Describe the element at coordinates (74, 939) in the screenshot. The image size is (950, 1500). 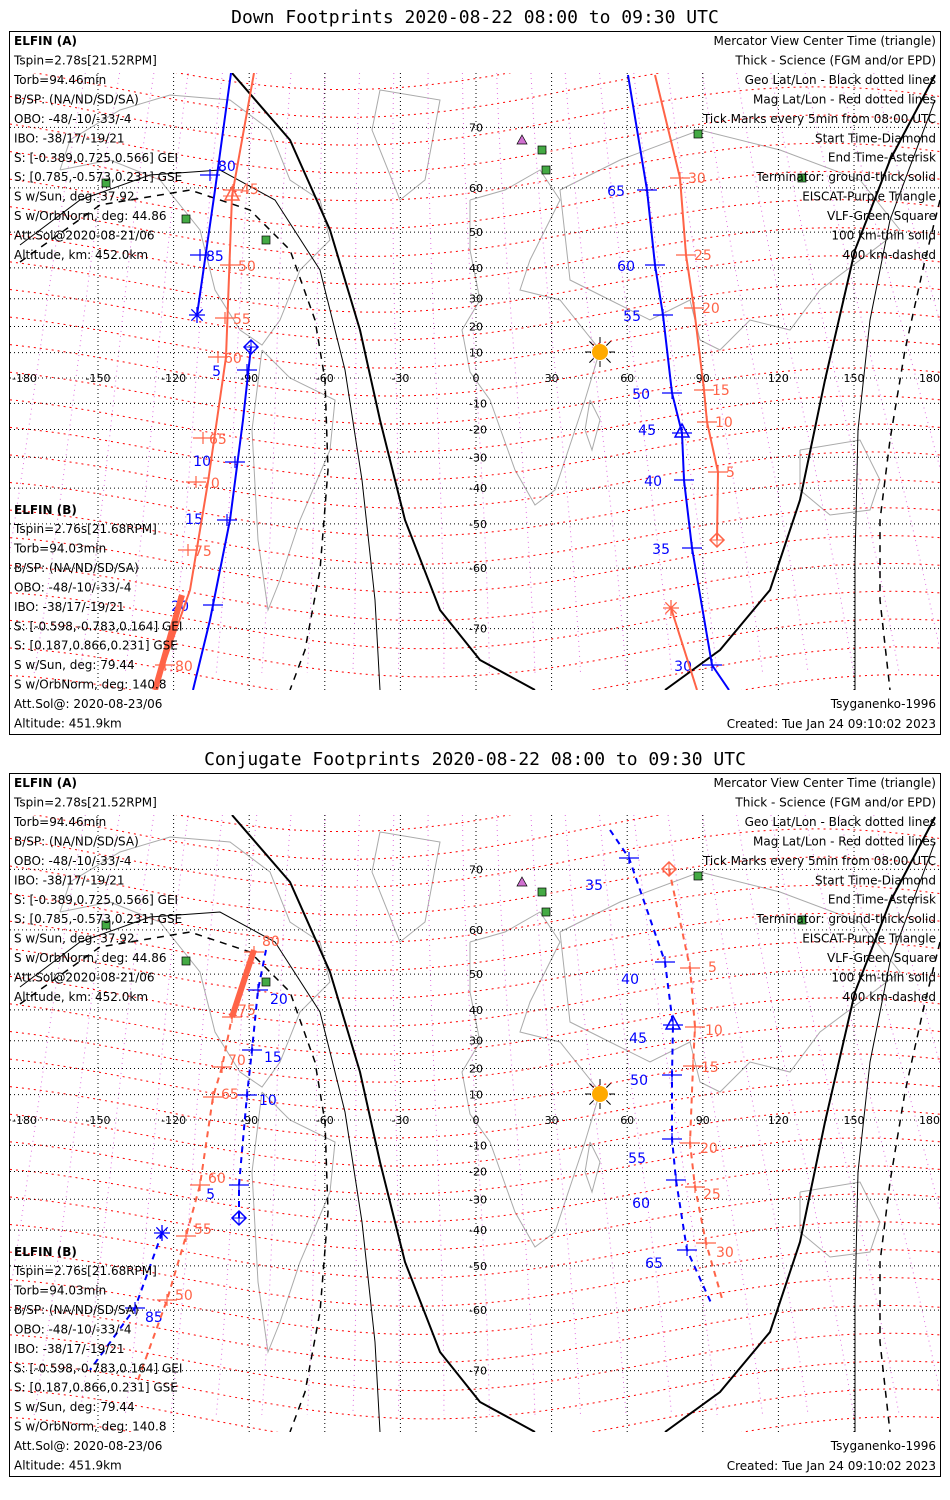
I see `elfin-a-info-line: S w/Sun, deg: 37.92` at that location.